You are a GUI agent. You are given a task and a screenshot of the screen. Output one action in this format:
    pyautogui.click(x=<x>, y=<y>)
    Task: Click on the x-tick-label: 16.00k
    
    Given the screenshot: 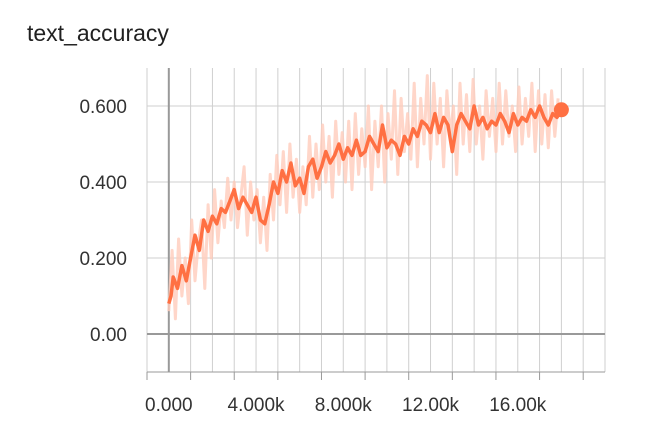 What is the action you would take?
    pyautogui.click(x=518, y=405)
    